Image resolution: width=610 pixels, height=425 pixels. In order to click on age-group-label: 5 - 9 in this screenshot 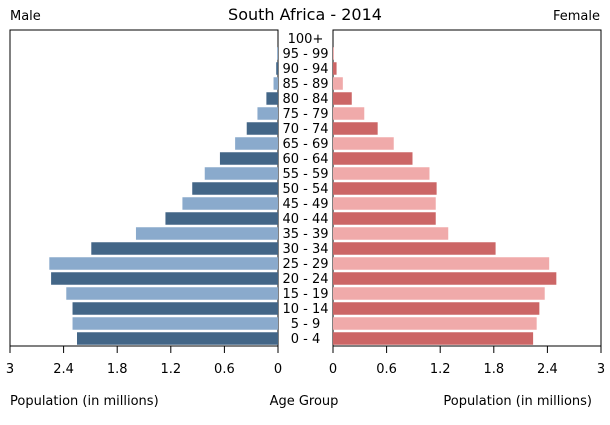, I will do `click(306, 324)`.